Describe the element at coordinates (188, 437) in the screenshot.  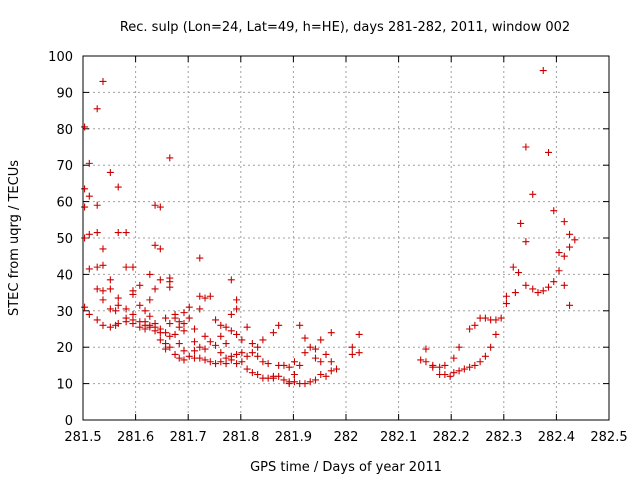
I see `x-tick-label: 281.7` at that location.